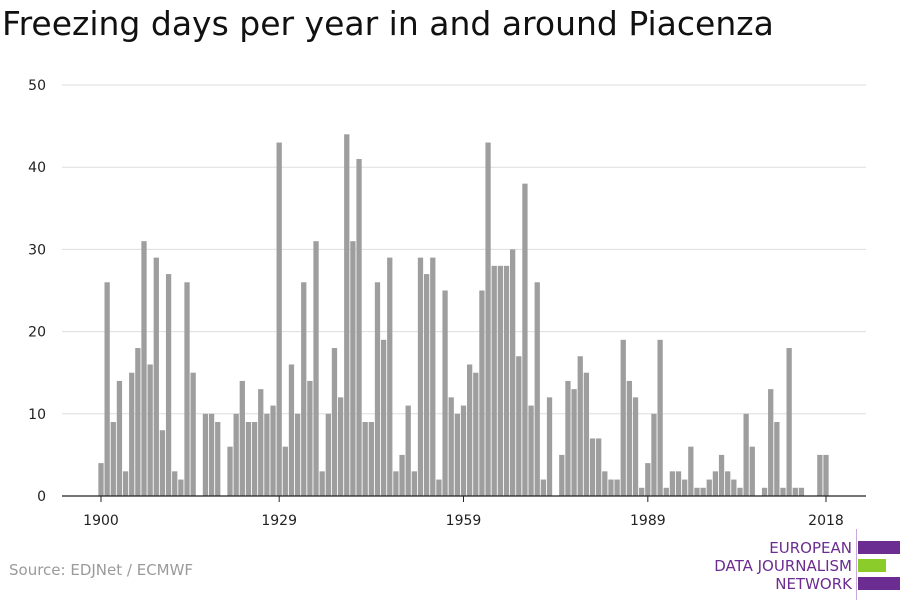  What do you see at coordinates (279, 521) in the screenshot?
I see `x-tick-label: 1929` at bounding box center [279, 521].